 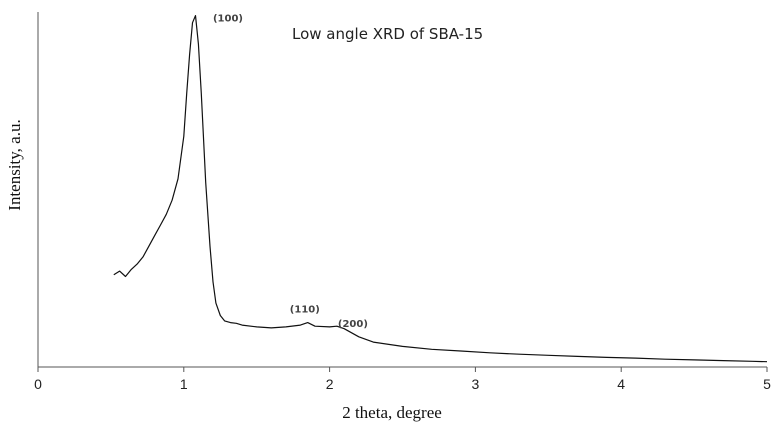 I want to click on x-tick-label: 1, so click(x=184, y=384).